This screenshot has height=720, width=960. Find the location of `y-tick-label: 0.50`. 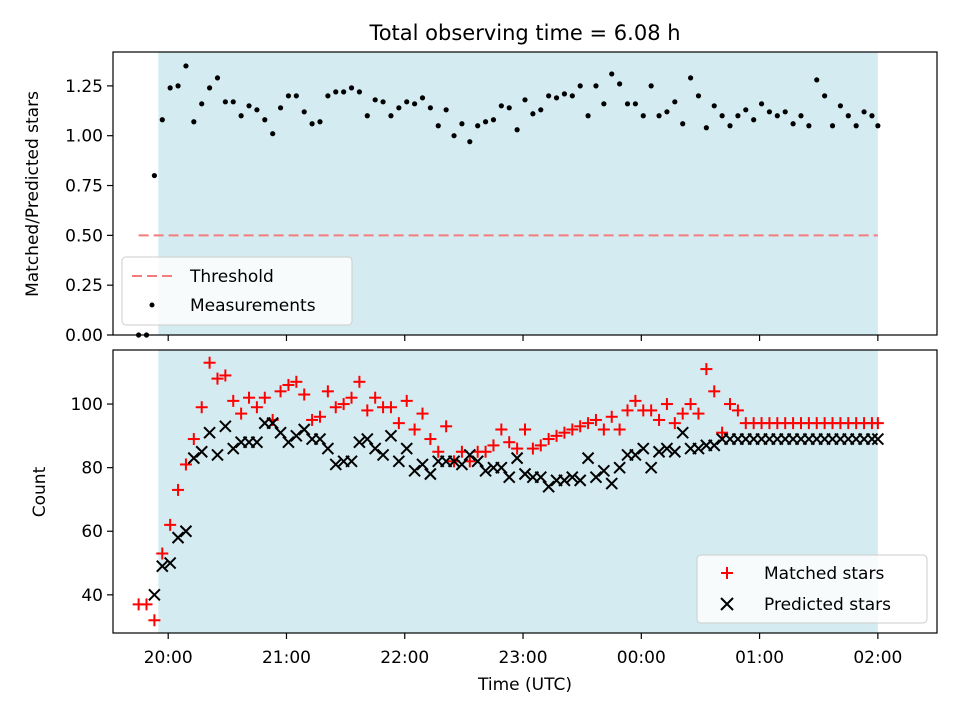

y-tick-label: 0.50 is located at coordinates (84, 236).